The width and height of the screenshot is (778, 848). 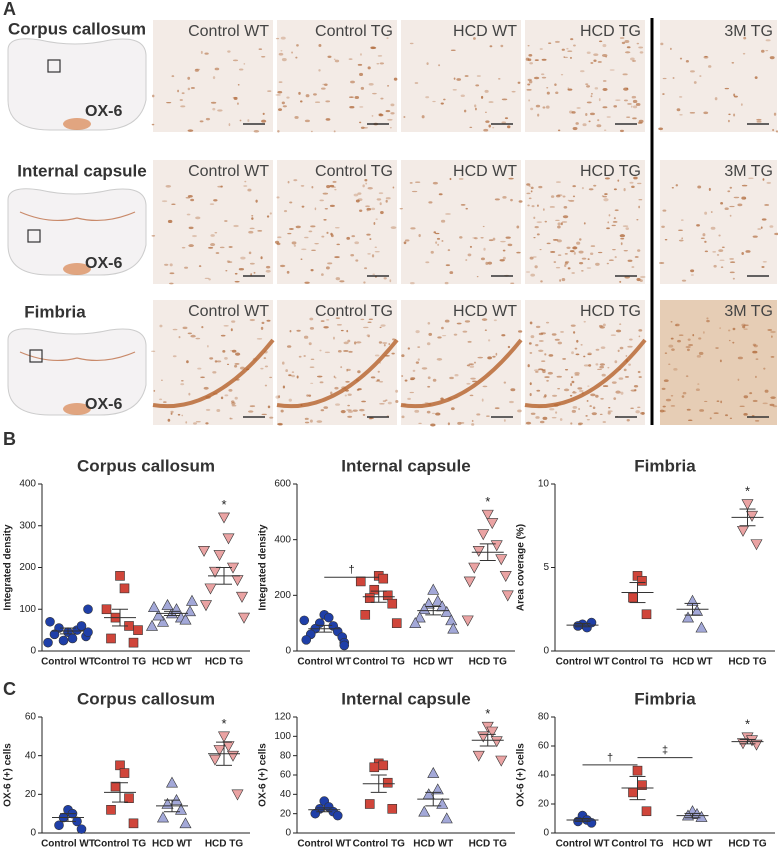 What do you see at coordinates (544, 804) in the screenshot?
I see `y-tick-label: 20` at bounding box center [544, 804].